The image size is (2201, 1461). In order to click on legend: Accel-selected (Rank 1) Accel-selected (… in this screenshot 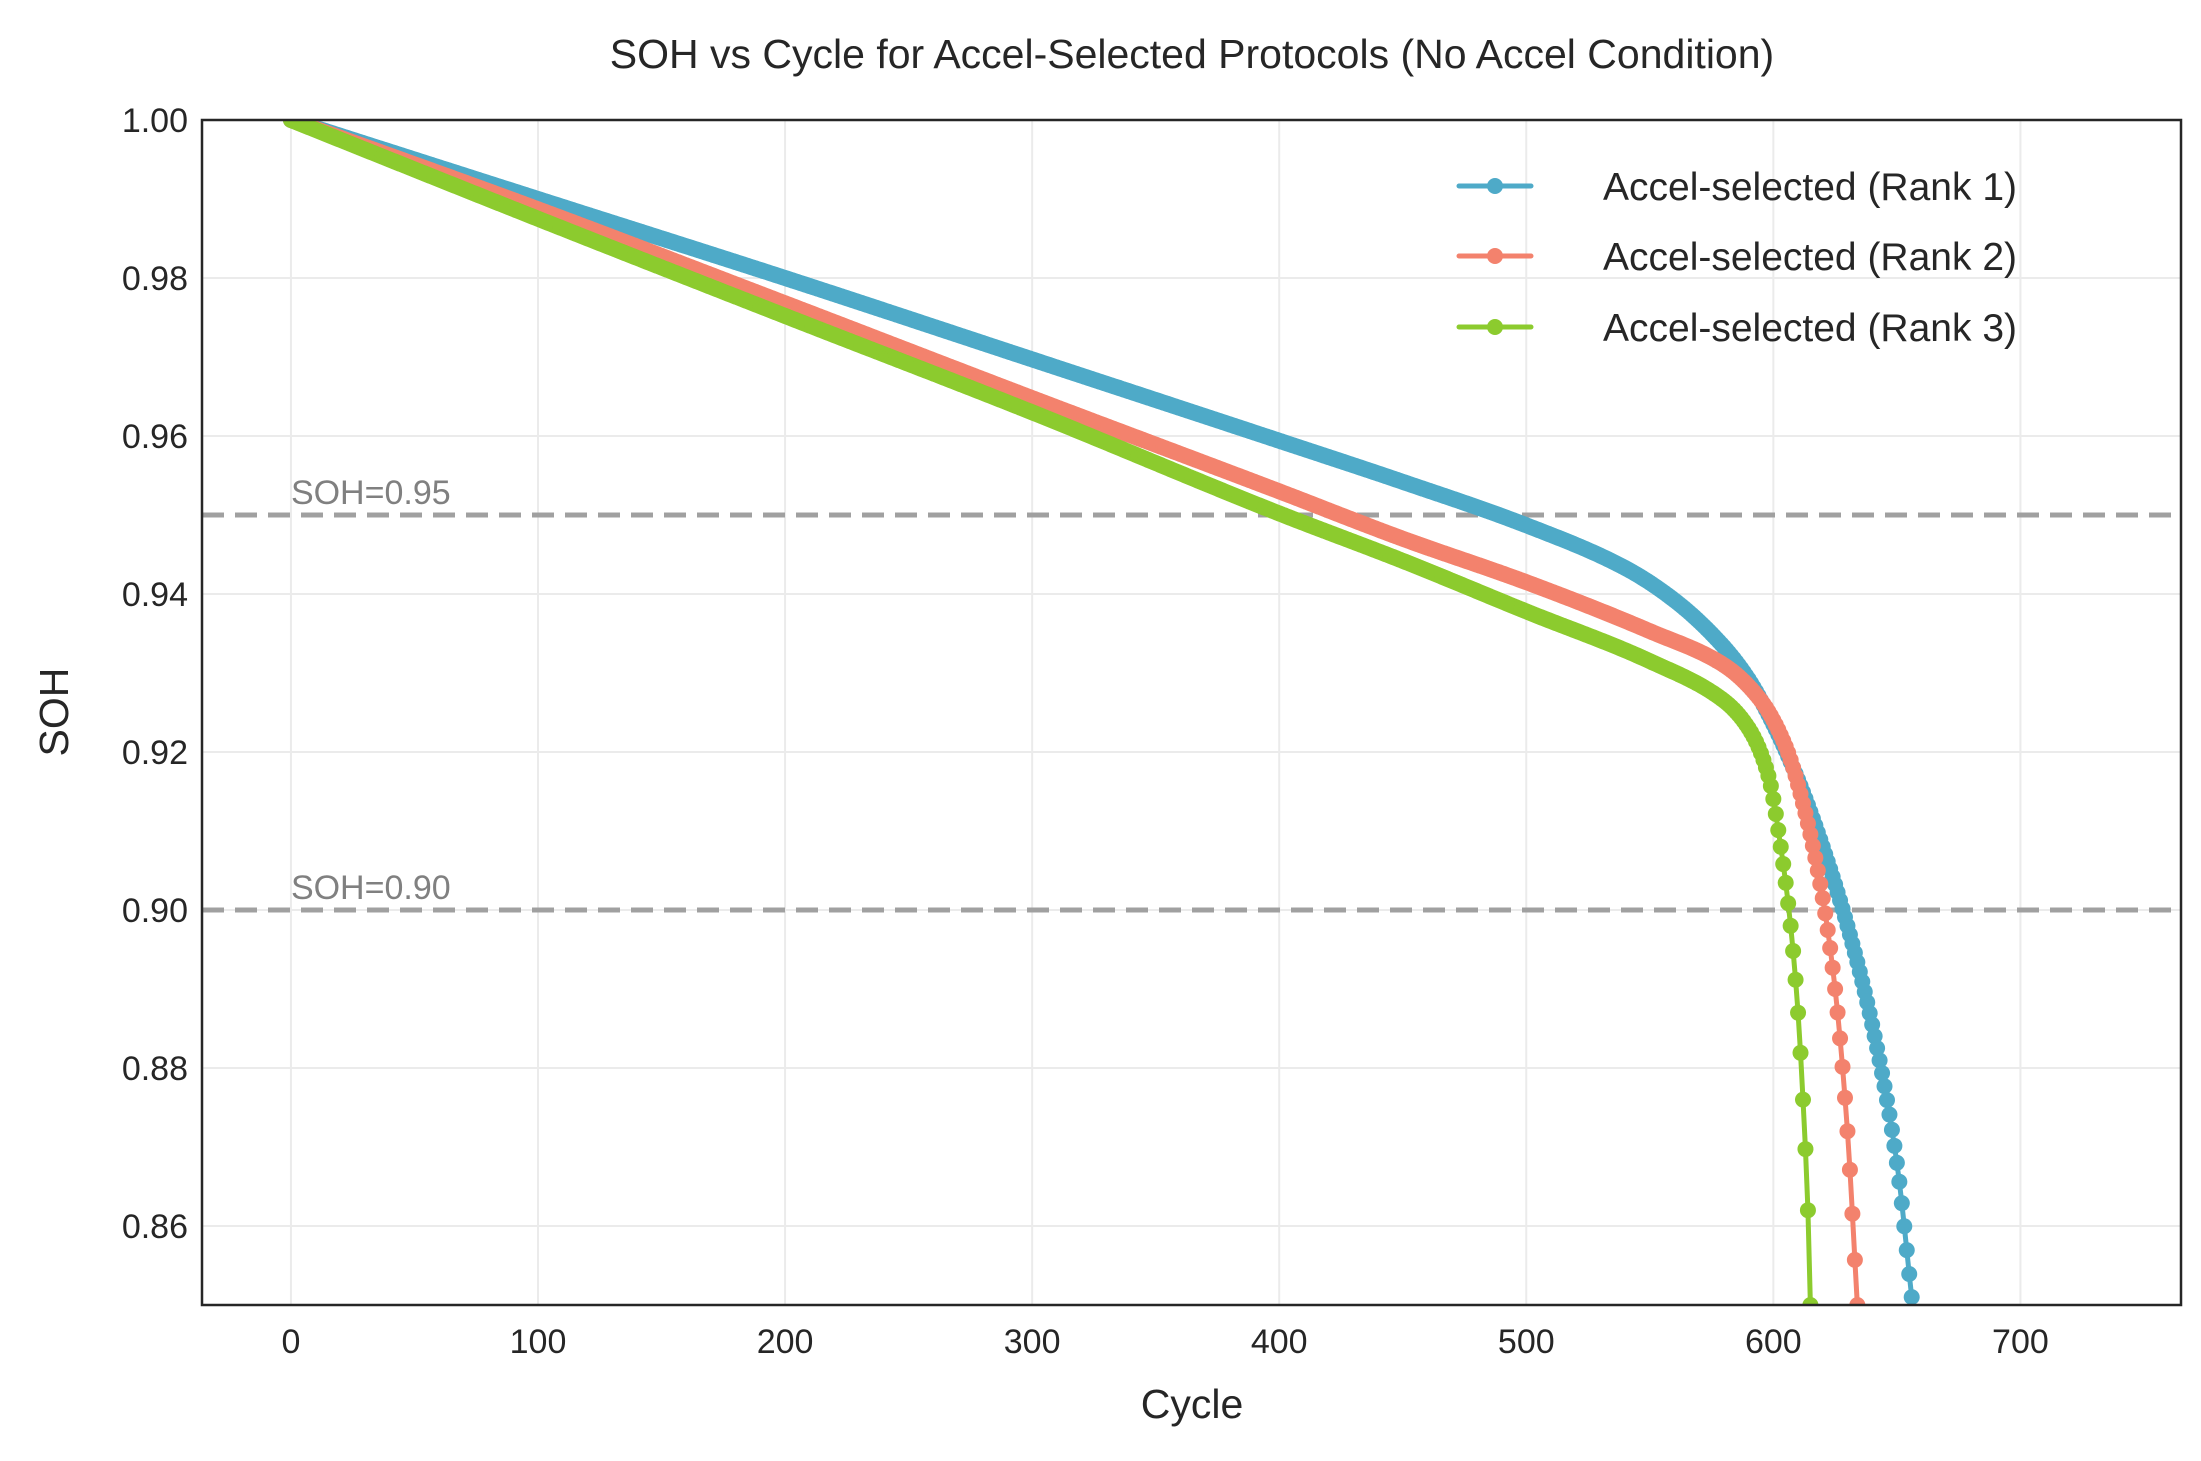, I will do `click(1736, 258)`.